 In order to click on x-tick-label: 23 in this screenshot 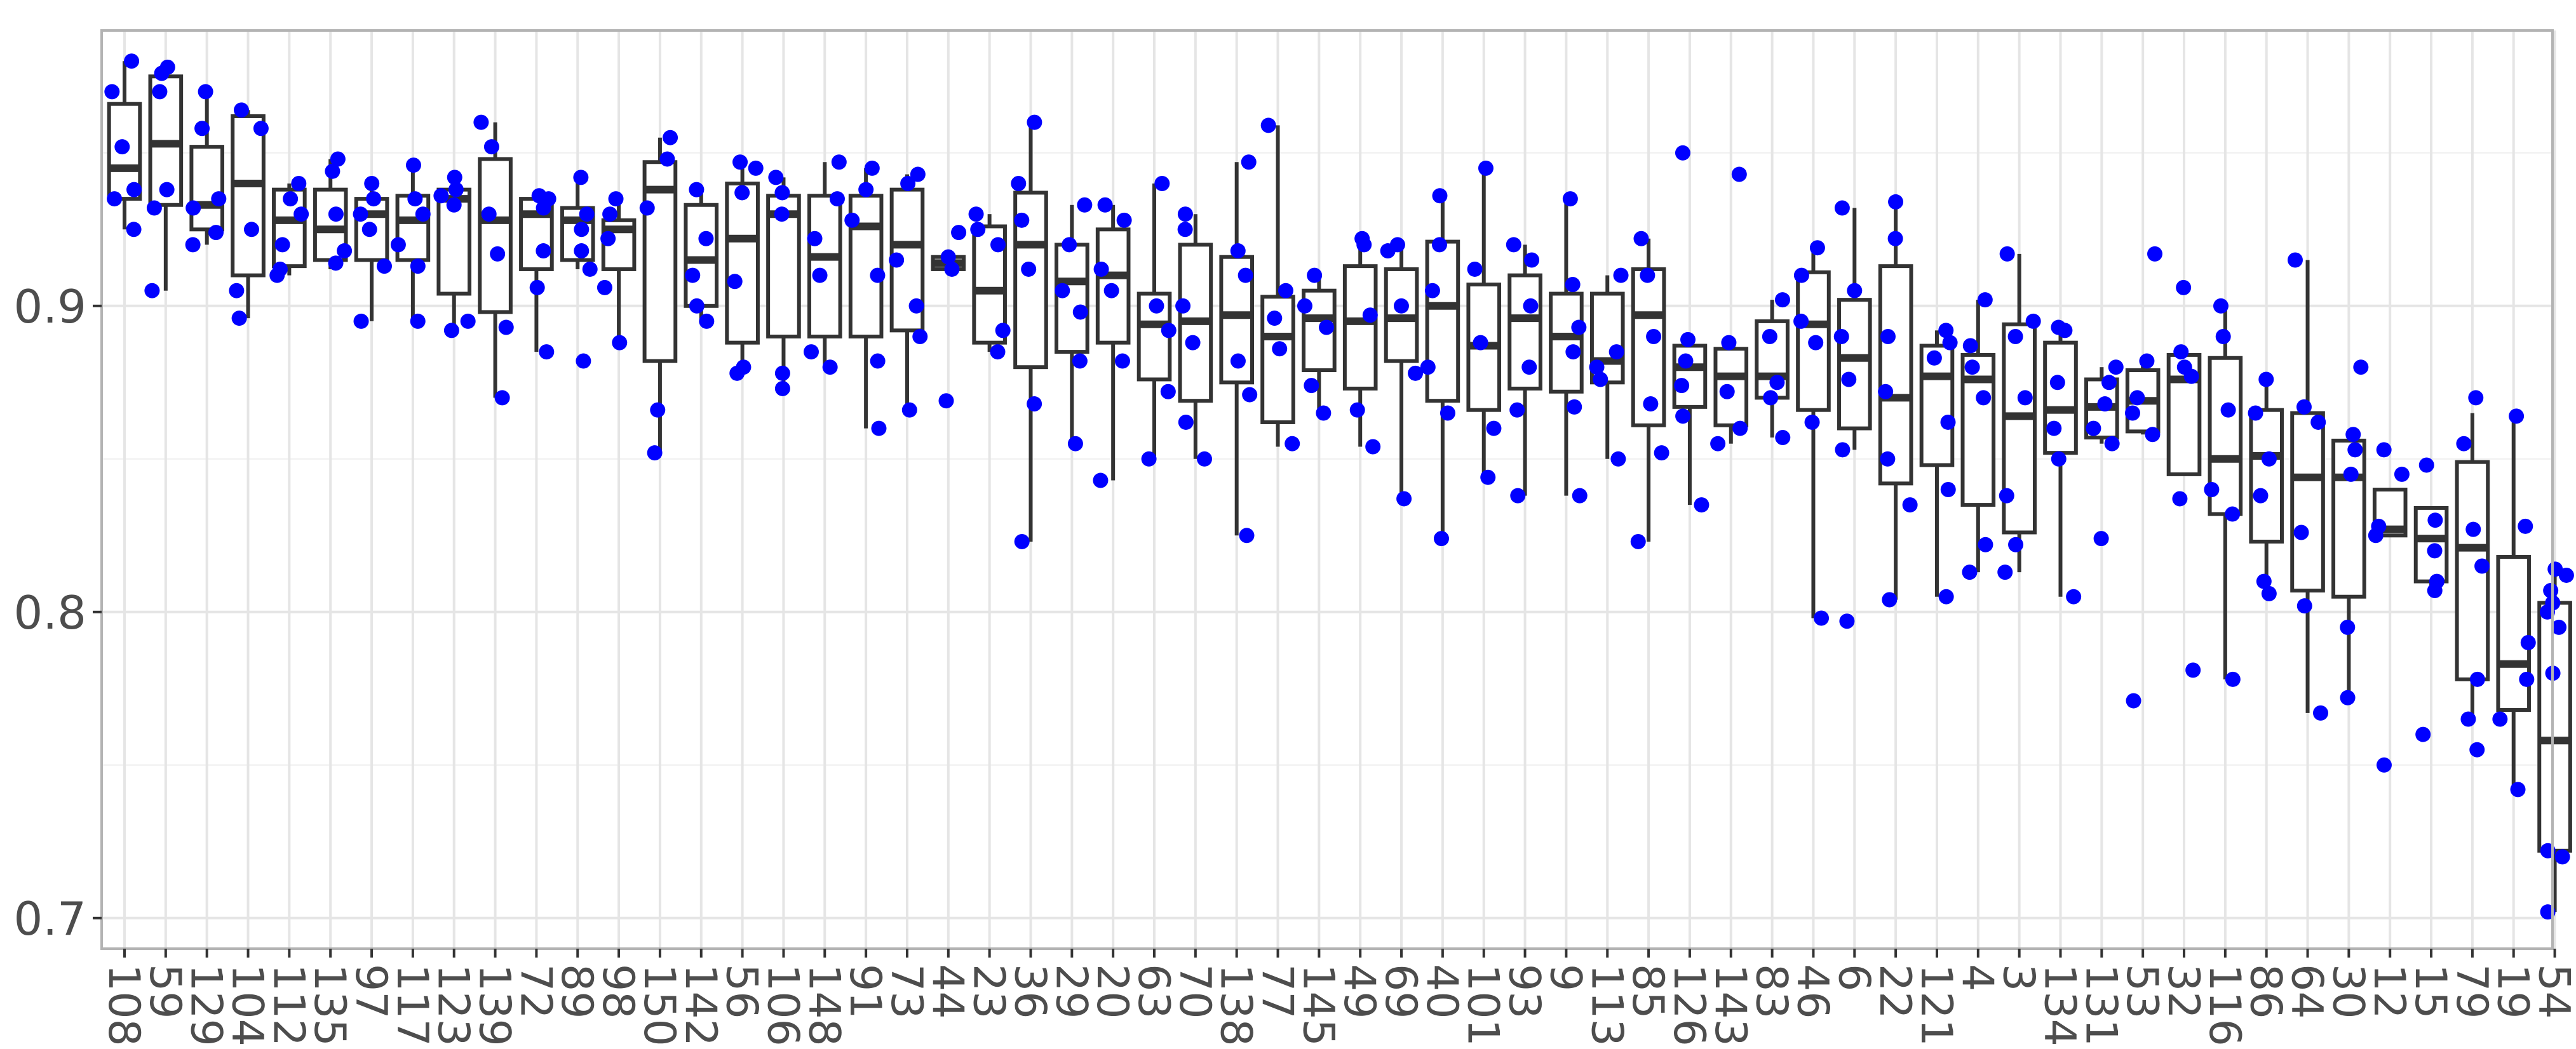, I will do `click(989, 991)`.